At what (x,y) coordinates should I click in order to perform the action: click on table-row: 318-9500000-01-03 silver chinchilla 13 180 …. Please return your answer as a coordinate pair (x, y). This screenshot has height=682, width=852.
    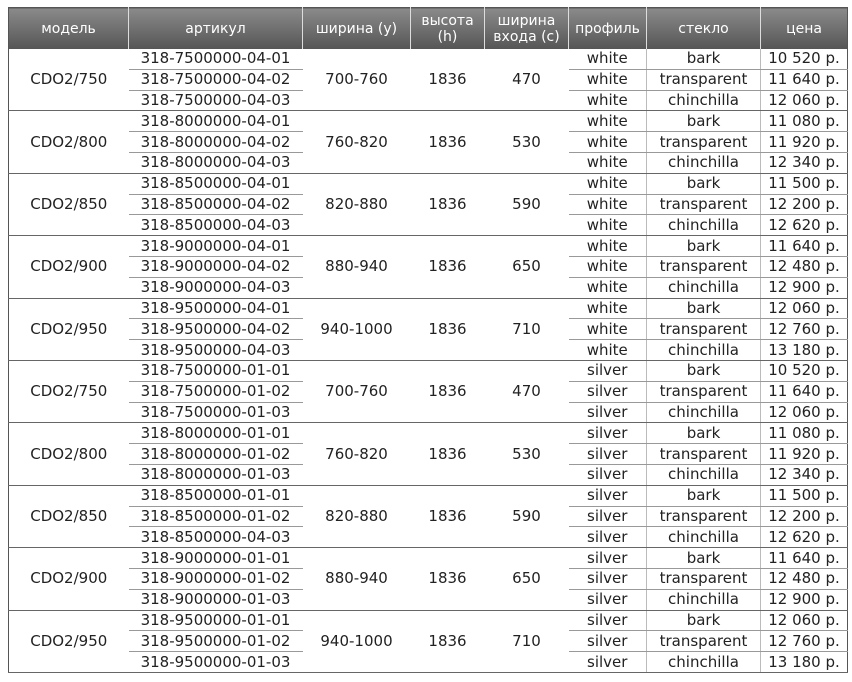
    Looking at the image, I should click on (428, 662).